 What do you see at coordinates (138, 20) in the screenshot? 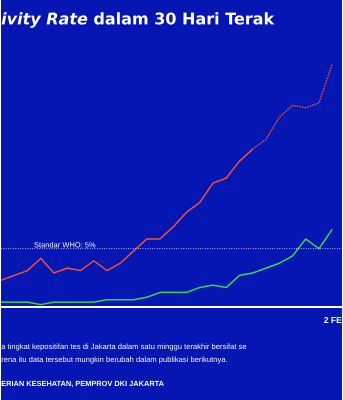
I see `chart-title: ivity Rate dalam 30 Hari Terak` at bounding box center [138, 20].